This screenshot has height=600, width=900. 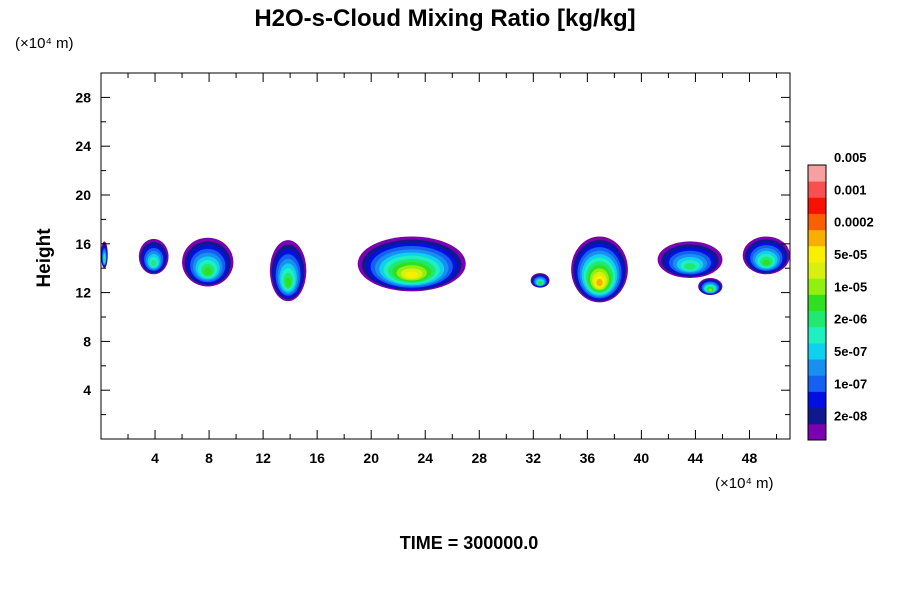 What do you see at coordinates (534, 458) in the screenshot?
I see `x-tick-label: 32` at bounding box center [534, 458].